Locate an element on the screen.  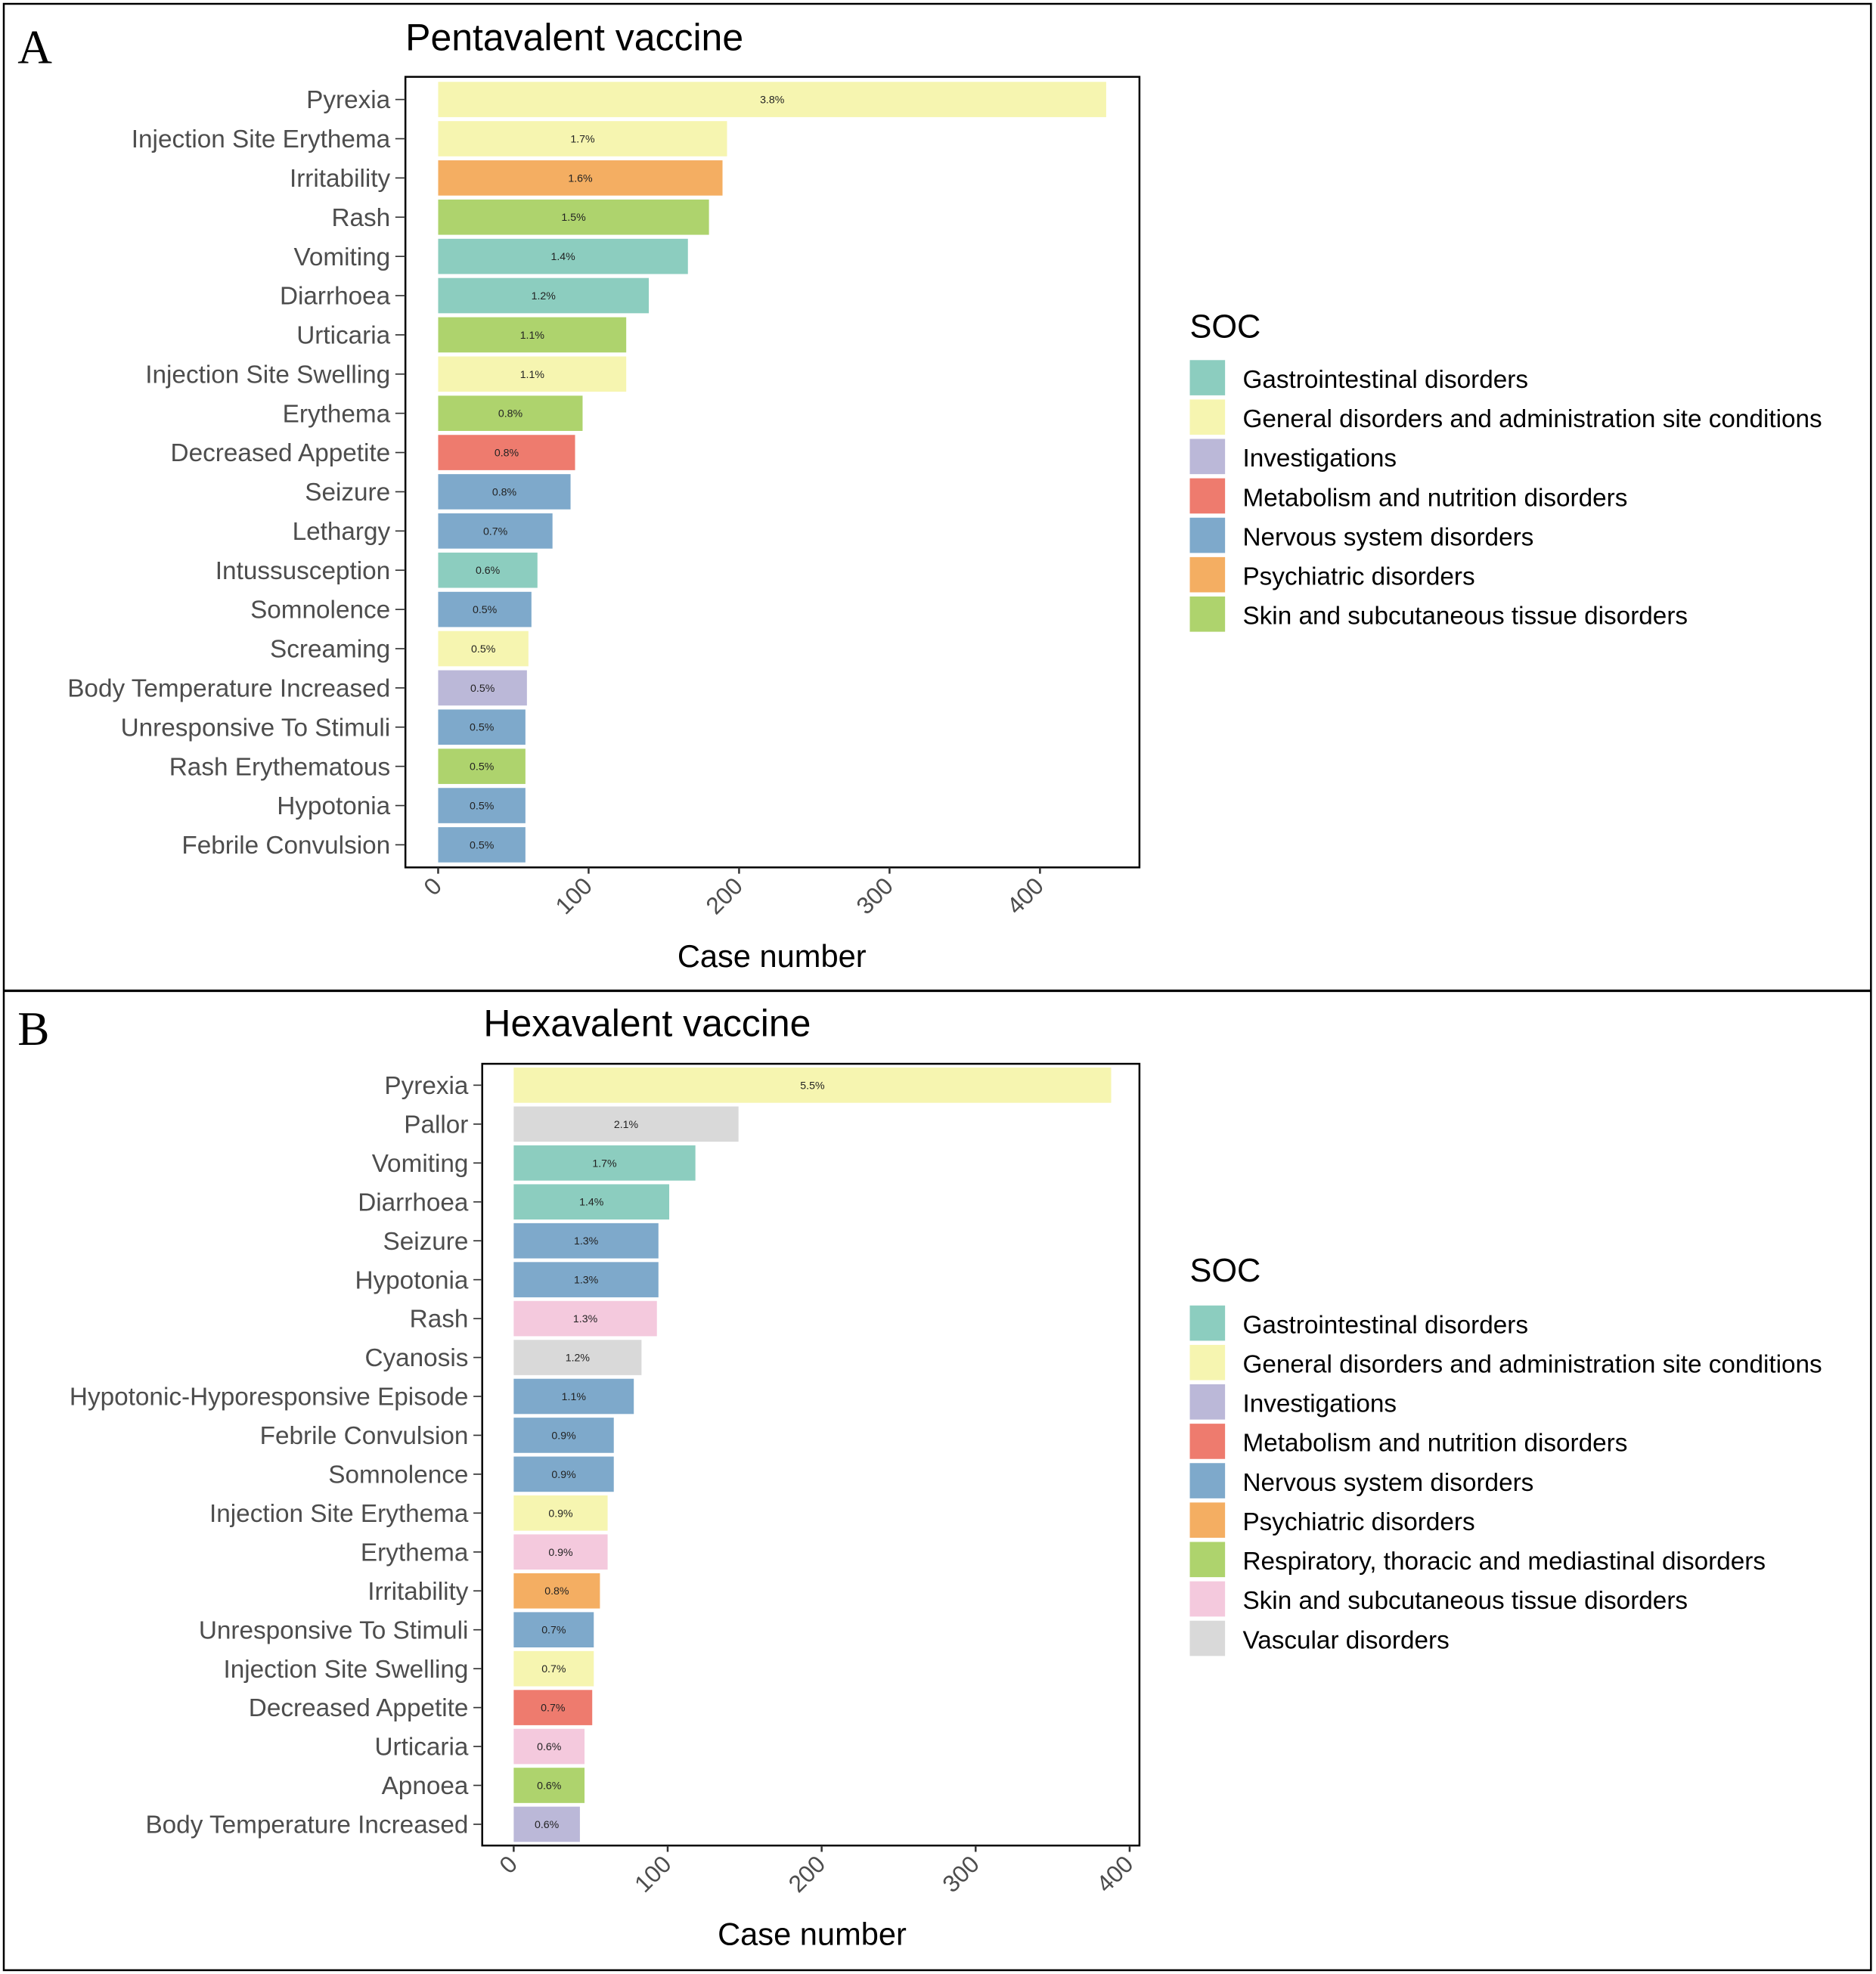
y-tick-label: Cyanosis is located at coordinates (416, 1358).